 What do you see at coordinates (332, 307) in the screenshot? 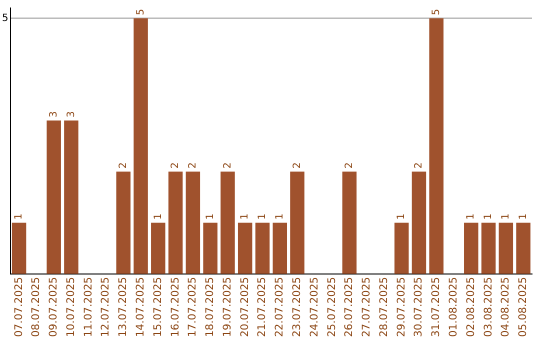
I see `x-tick-label: 25.07.2025` at bounding box center [332, 307].